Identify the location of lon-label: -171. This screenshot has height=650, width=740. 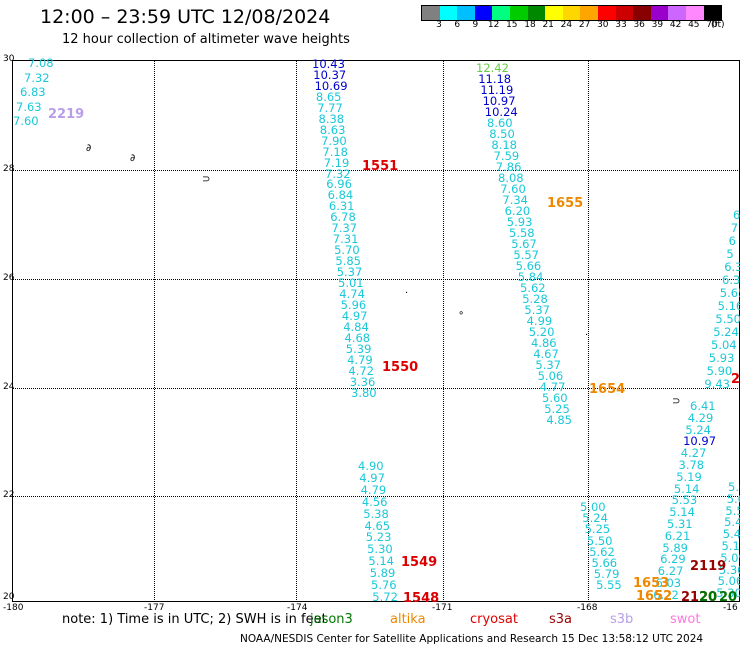
(442, 608).